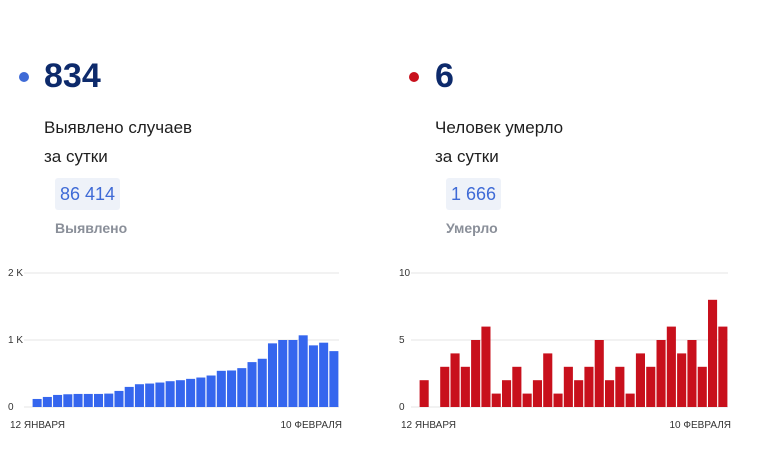 The height and width of the screenshot is (464, 767). What do you see at coordinates (474, 194) in the screenshot?
I see `deaths-total: 1 666` at bounding box center [474, 194].